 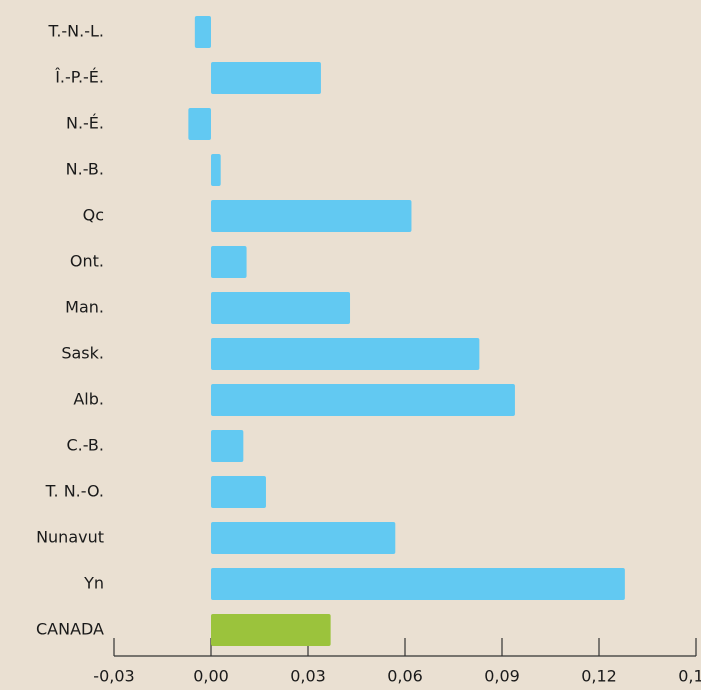 What do you see at coordinates (308, 676) in the screenshot?
I see `x-tick-label: 0,03` at bounding box center [308, 676].